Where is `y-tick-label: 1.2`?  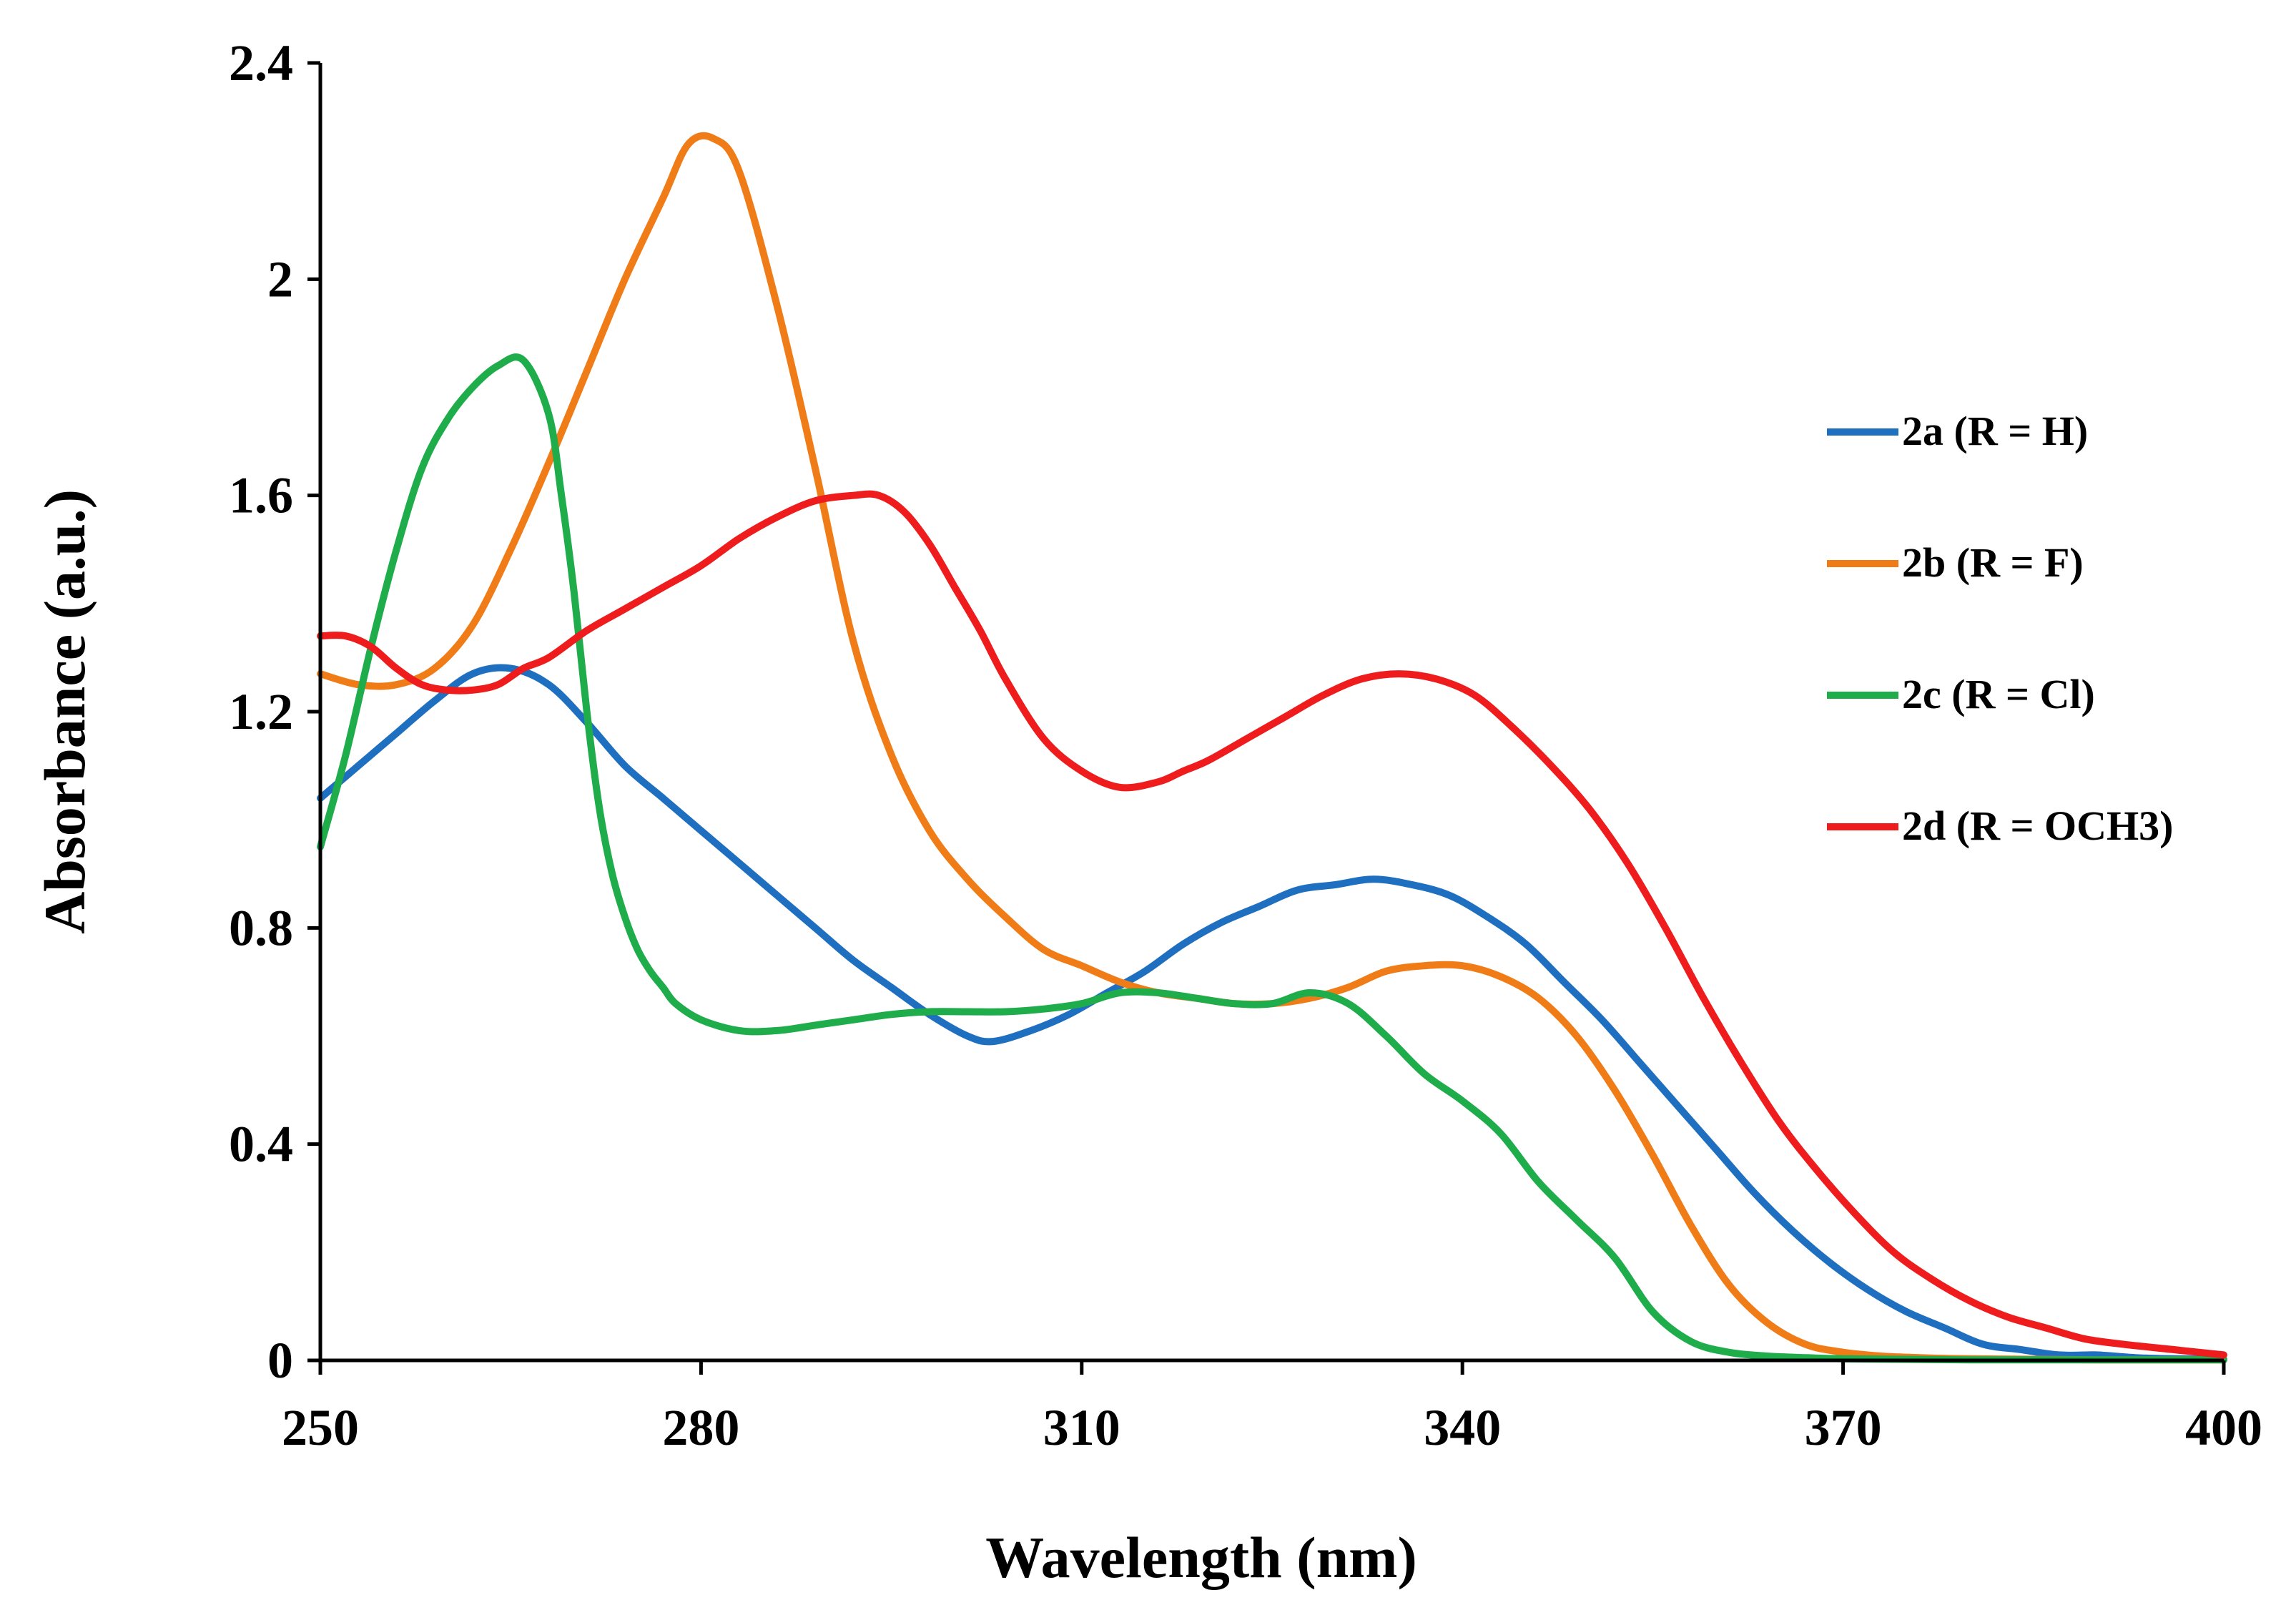 y-tick-label: 1.2 is located at coordinates (261, 711).